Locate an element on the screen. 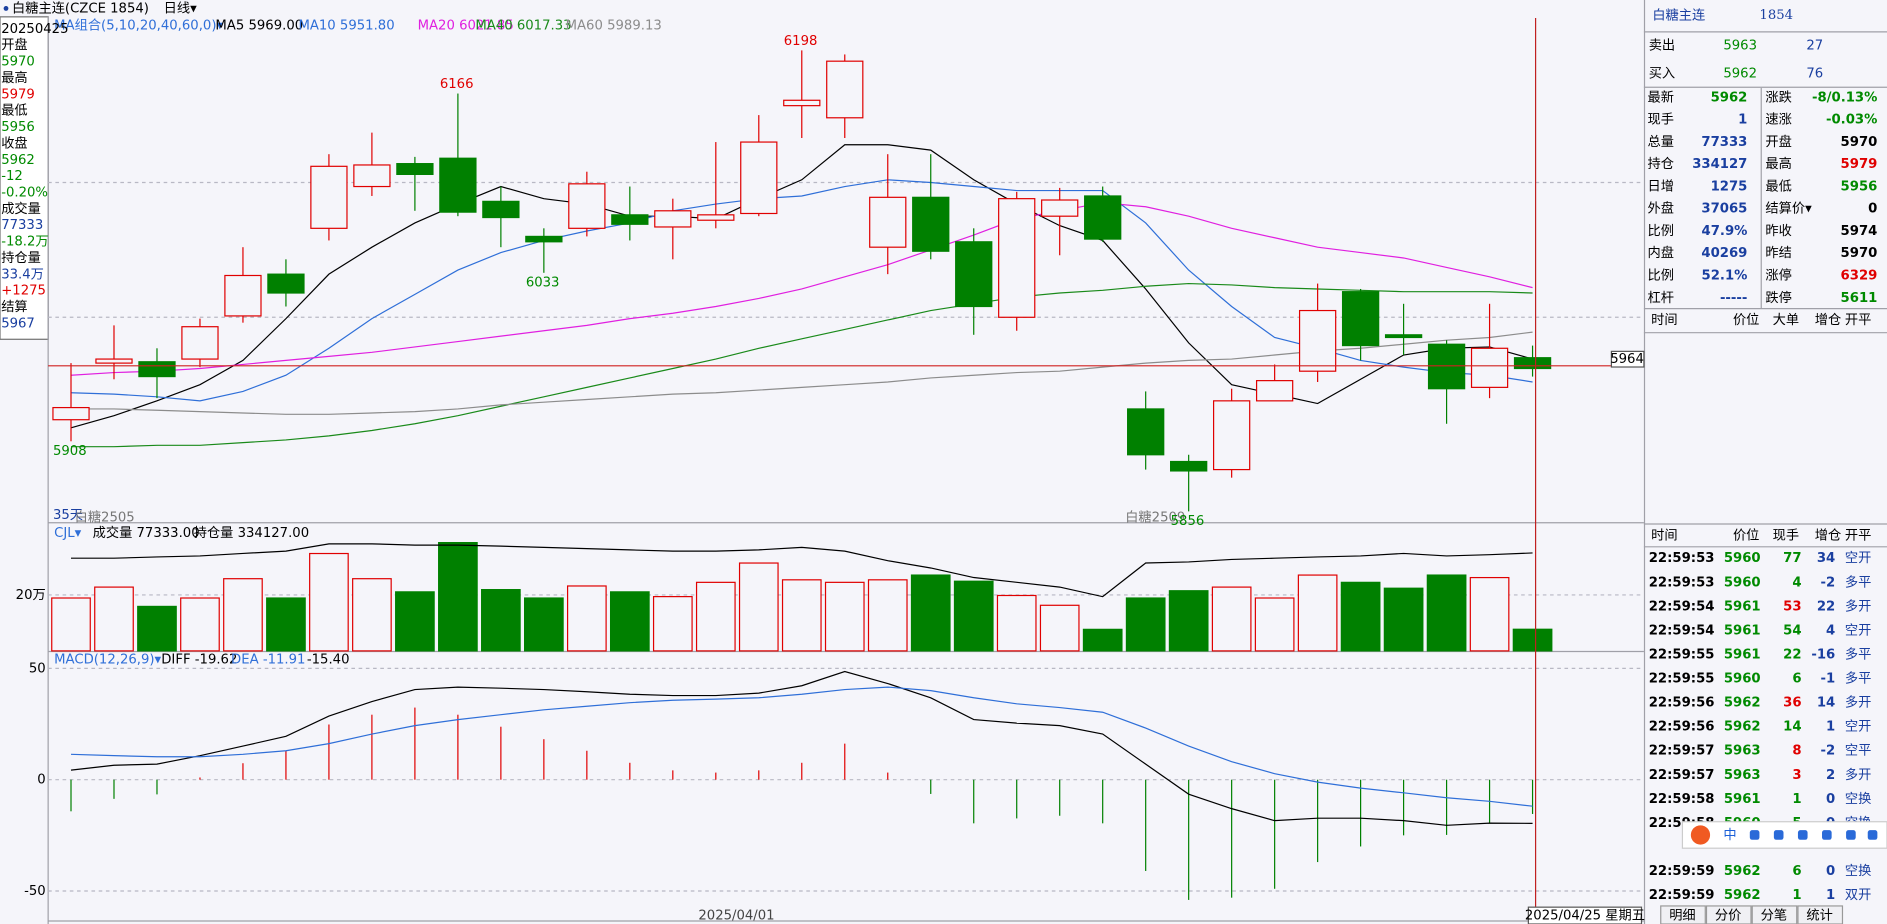  info-text: 开盘 is located at coordinates (14, 44).